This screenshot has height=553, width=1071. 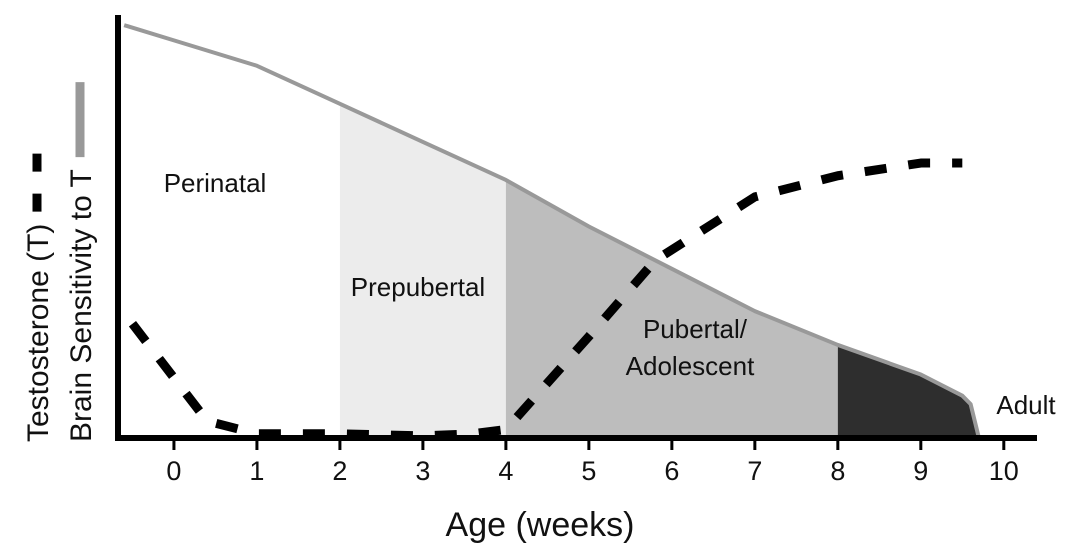 I want to click on x-tick-label: 2, so click(x=339, y=471).